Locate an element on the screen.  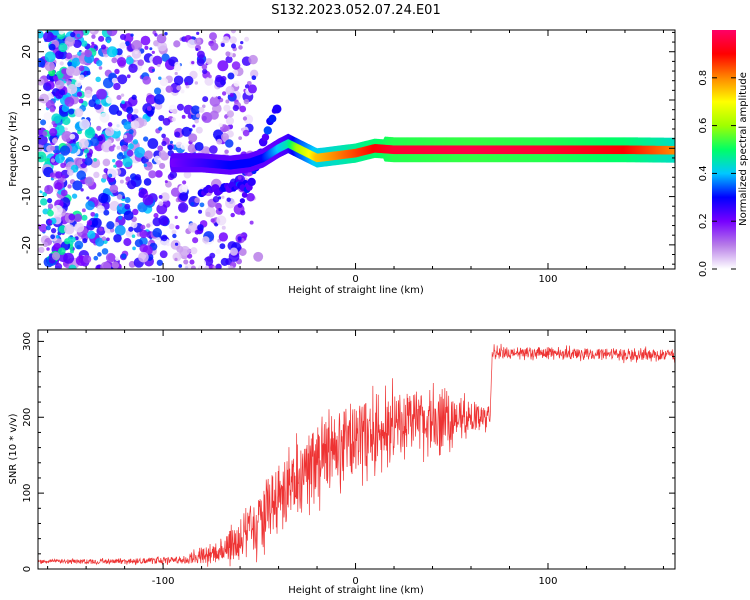
colorbar-tick-label: 0.2 is located at coordinates (703, 221).